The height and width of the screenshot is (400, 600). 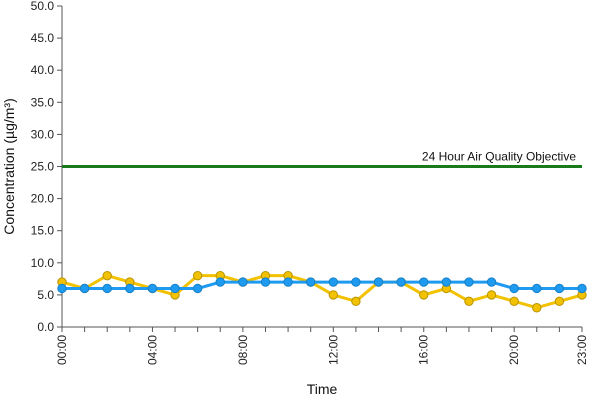 What do you see at coordinates (322, 159) in the screenshot?
I see `reference-line-group: 24 Hour Air Quality Objective` at bounding box center [322, 159].